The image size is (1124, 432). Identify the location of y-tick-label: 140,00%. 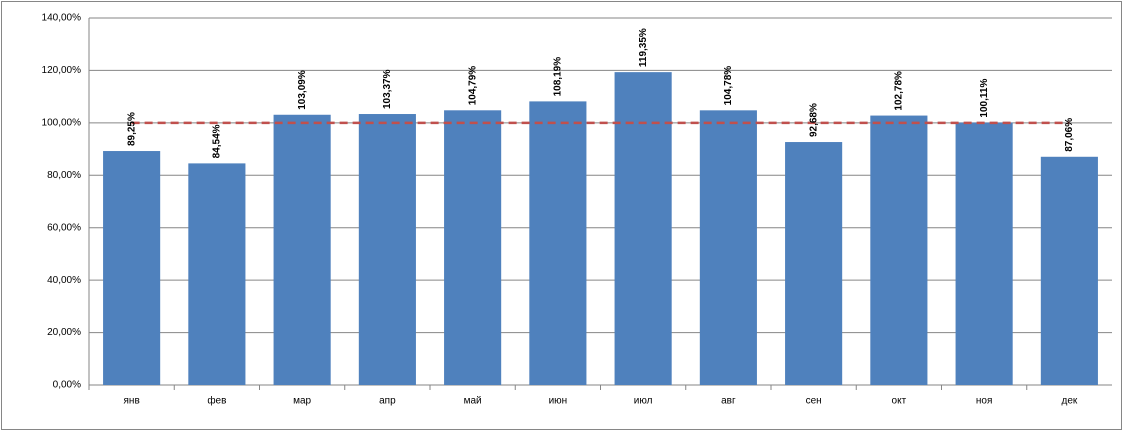
(62, 18).